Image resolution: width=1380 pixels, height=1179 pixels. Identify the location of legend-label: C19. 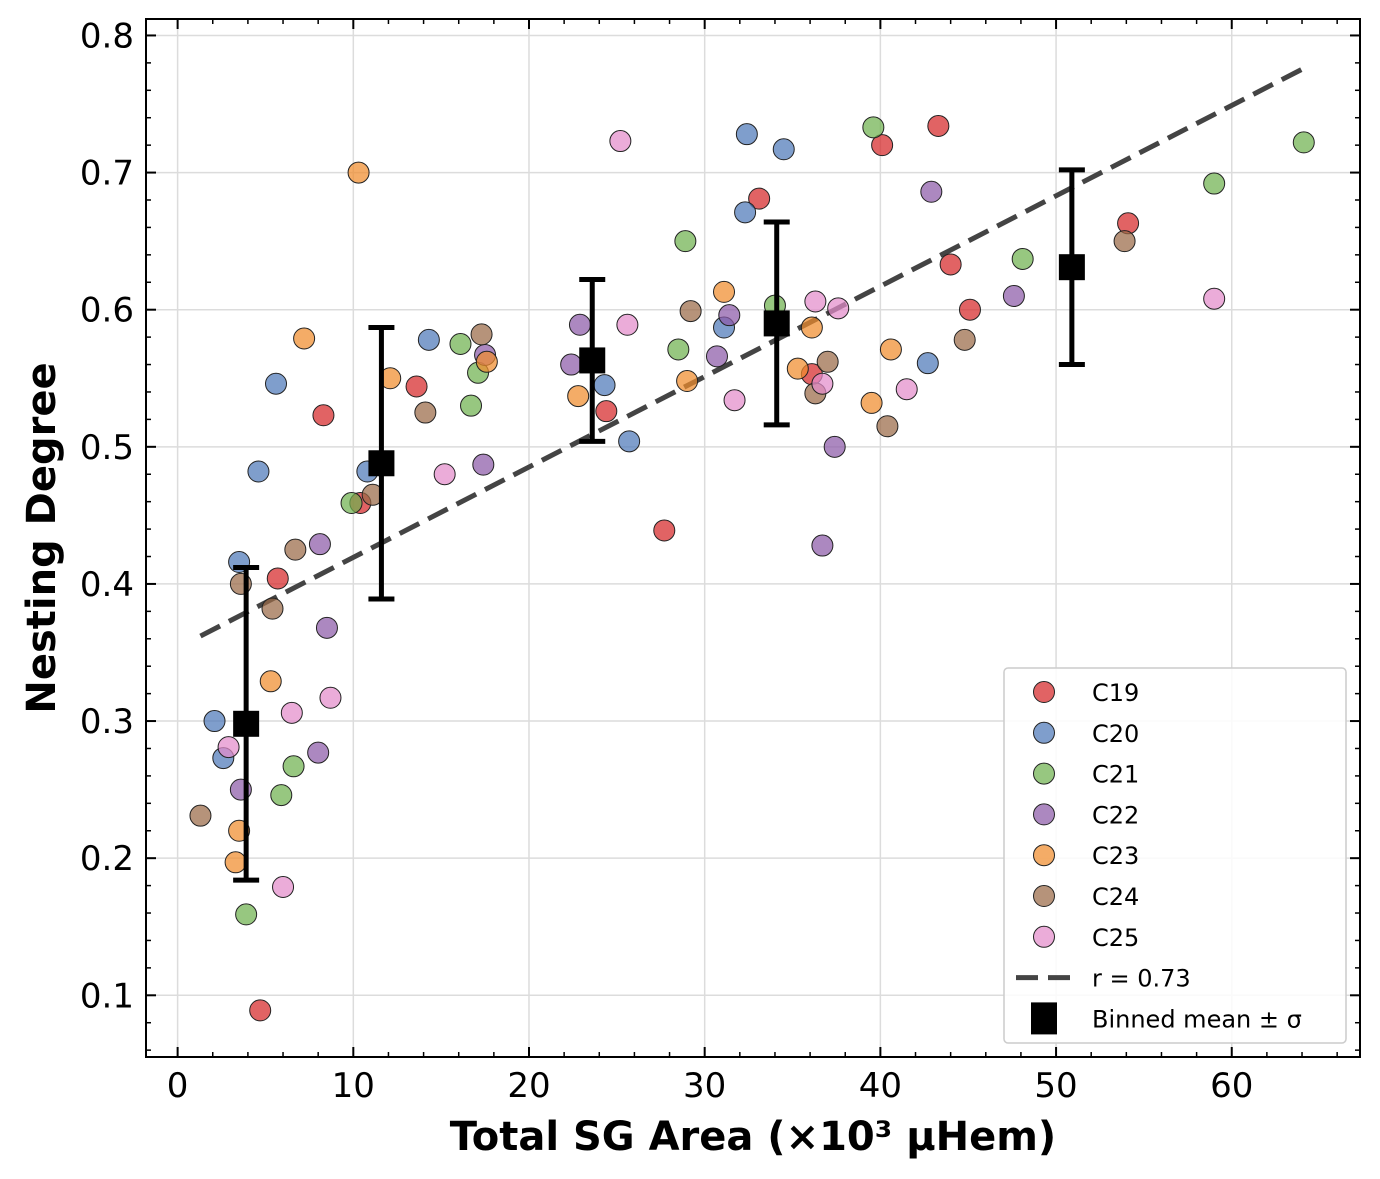
(1115, 693).